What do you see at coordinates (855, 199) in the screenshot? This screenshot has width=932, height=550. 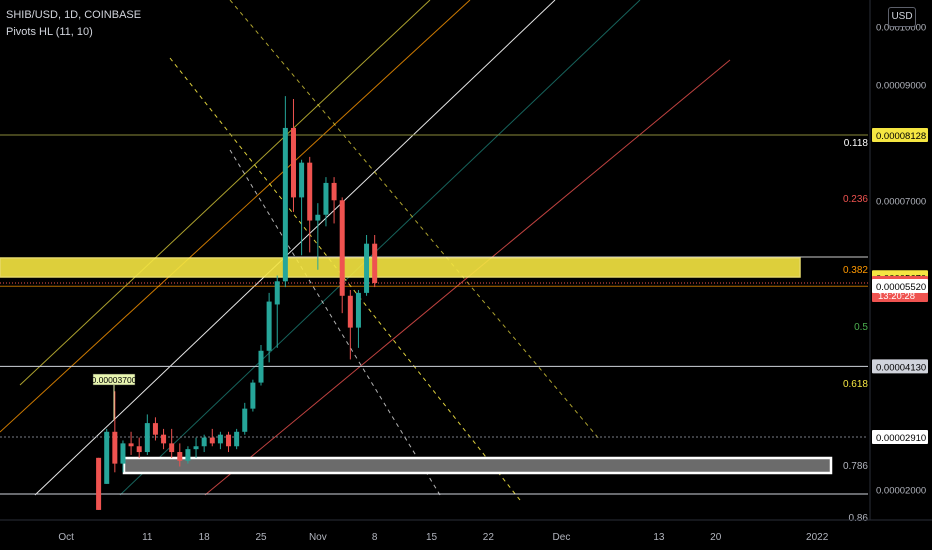 I see `fib-level-label: 0.236` at bounding box center [855, 199].